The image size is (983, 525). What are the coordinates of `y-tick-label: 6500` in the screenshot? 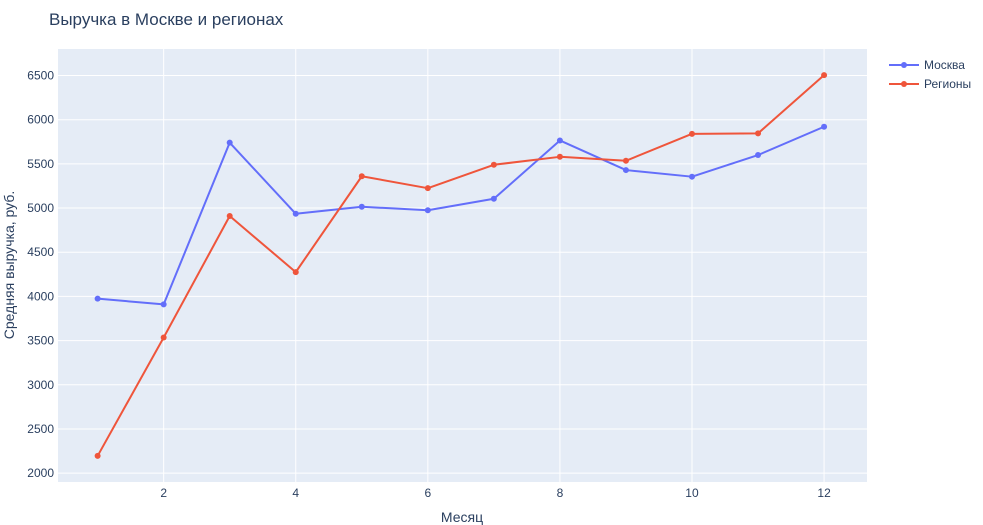 It's located at (40, 76).